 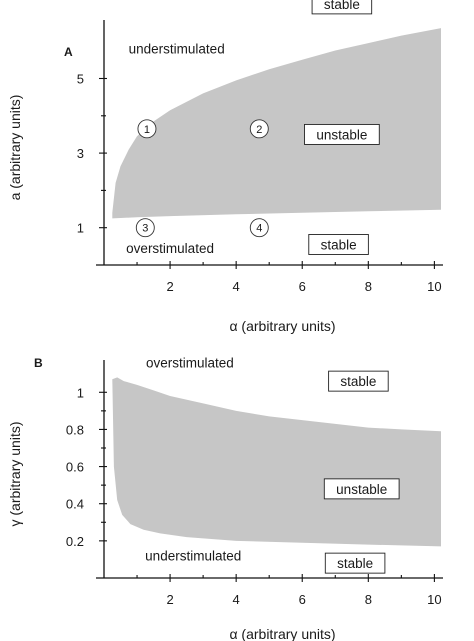 What do you see at coordinates (15, 148) in the screenshot?
I see `y-axis-label: a (arbitrary units)` at bounding box center [15, 148].